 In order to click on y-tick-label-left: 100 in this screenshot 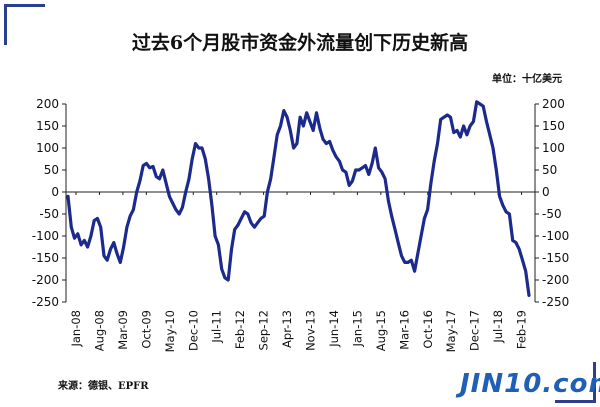, I will do `click(47, 148)`.